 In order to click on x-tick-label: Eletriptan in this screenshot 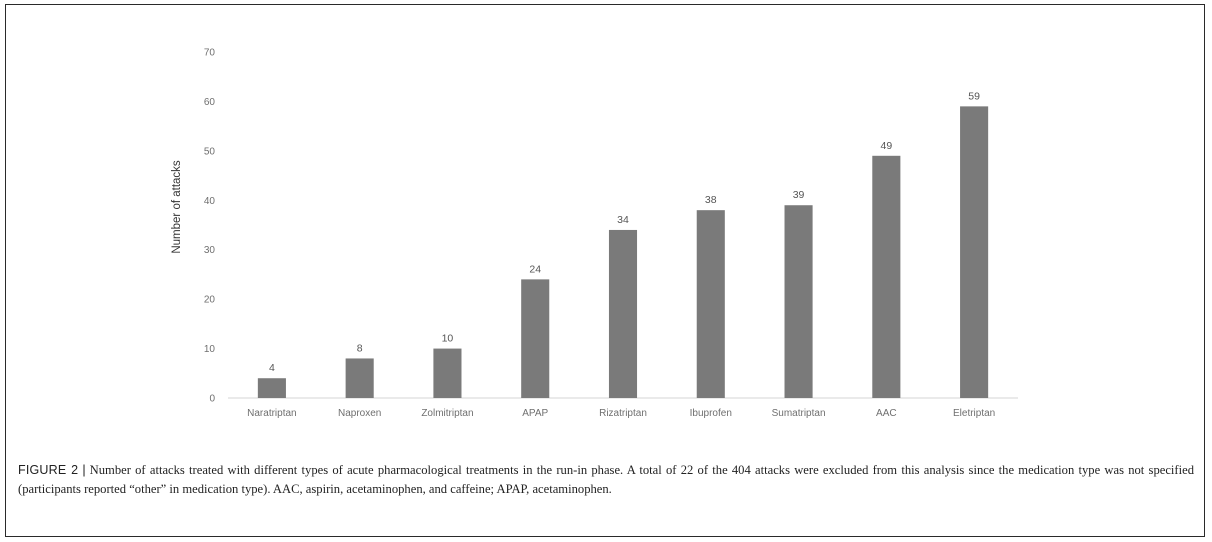, I will do `click(974, 413)`.